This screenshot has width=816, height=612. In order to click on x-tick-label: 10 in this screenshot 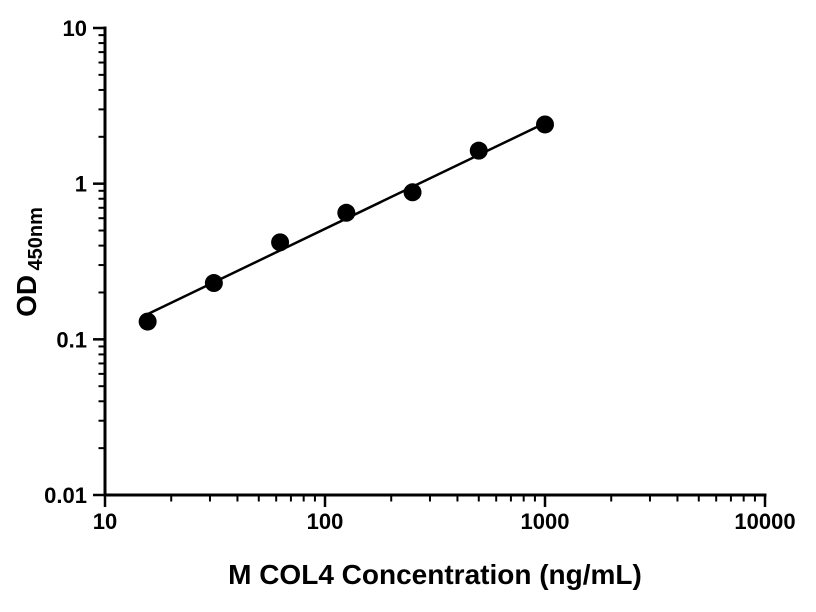, I will do `click(105, 521)`.